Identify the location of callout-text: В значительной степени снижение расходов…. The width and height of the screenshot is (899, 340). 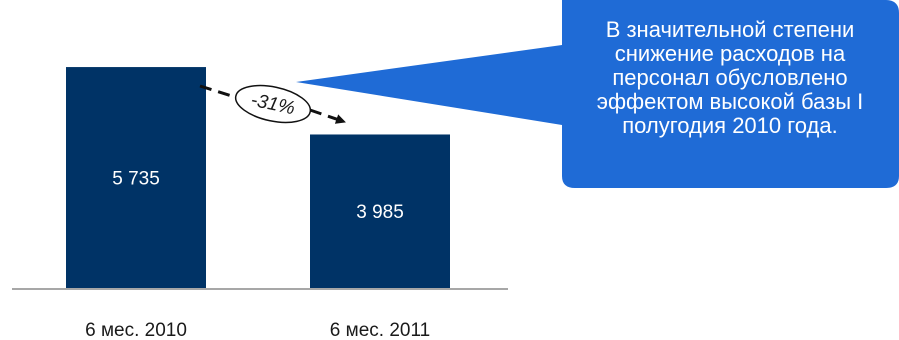
(730, 77).